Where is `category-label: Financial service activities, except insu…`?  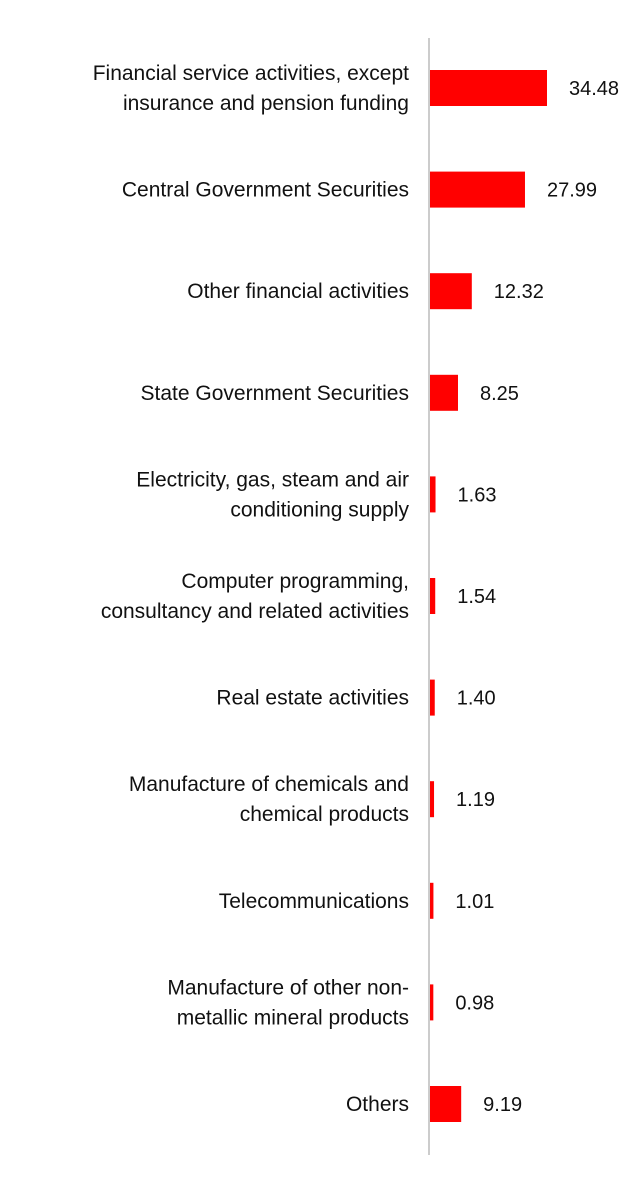
category-label: Financial service activities, except insu… is located at coordinates (251, 88).